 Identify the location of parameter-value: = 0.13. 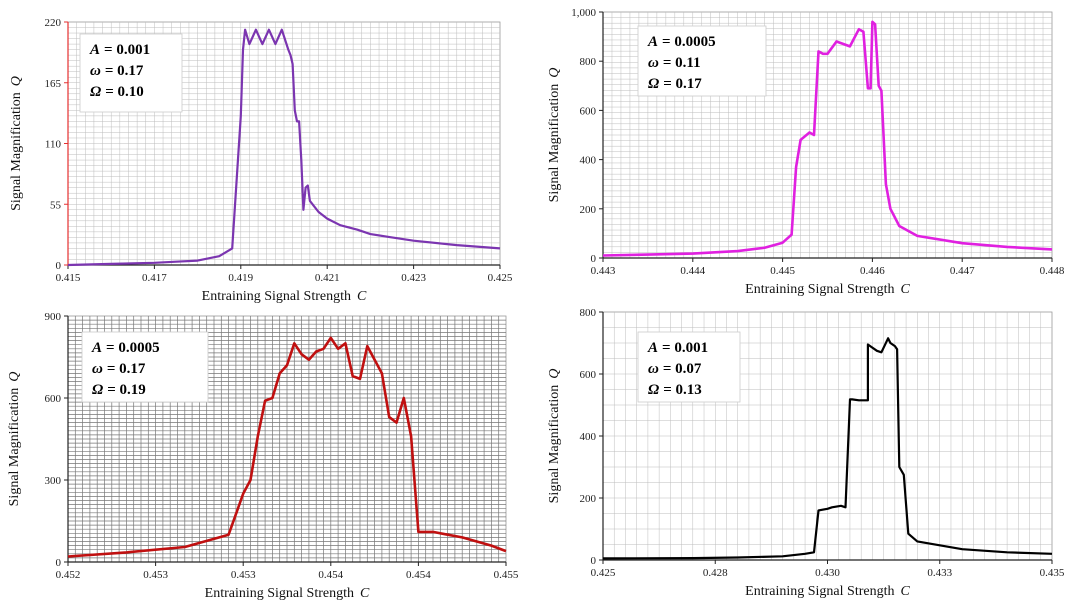
(682, 390).